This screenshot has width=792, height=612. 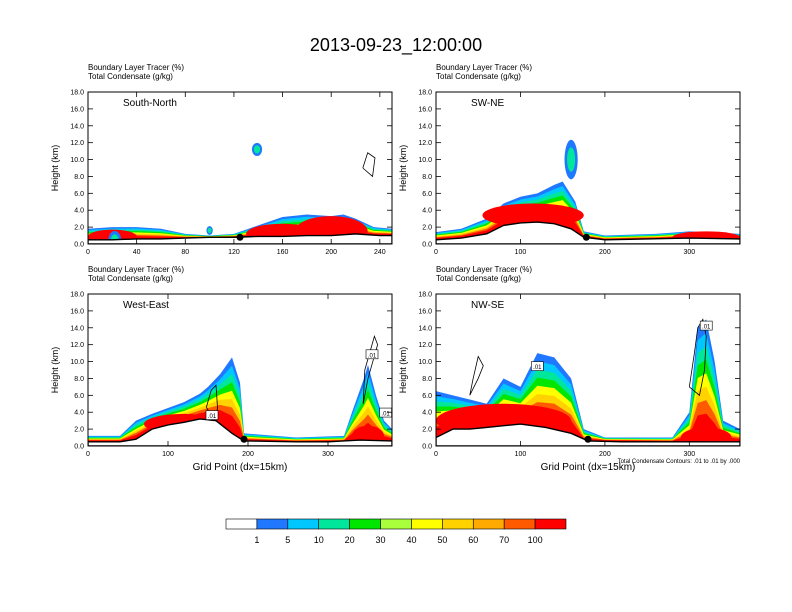 What do you see at coordinates (588, 191) in the screenshot?
I see `plot-area` at bounding box center [588, 191].